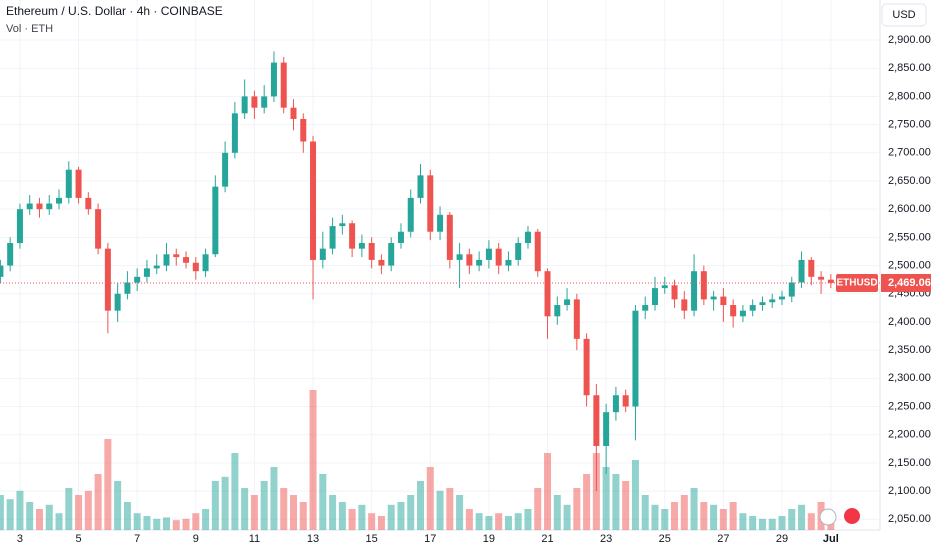  I want to click on x-tick-label: 13, so click(313, 539).